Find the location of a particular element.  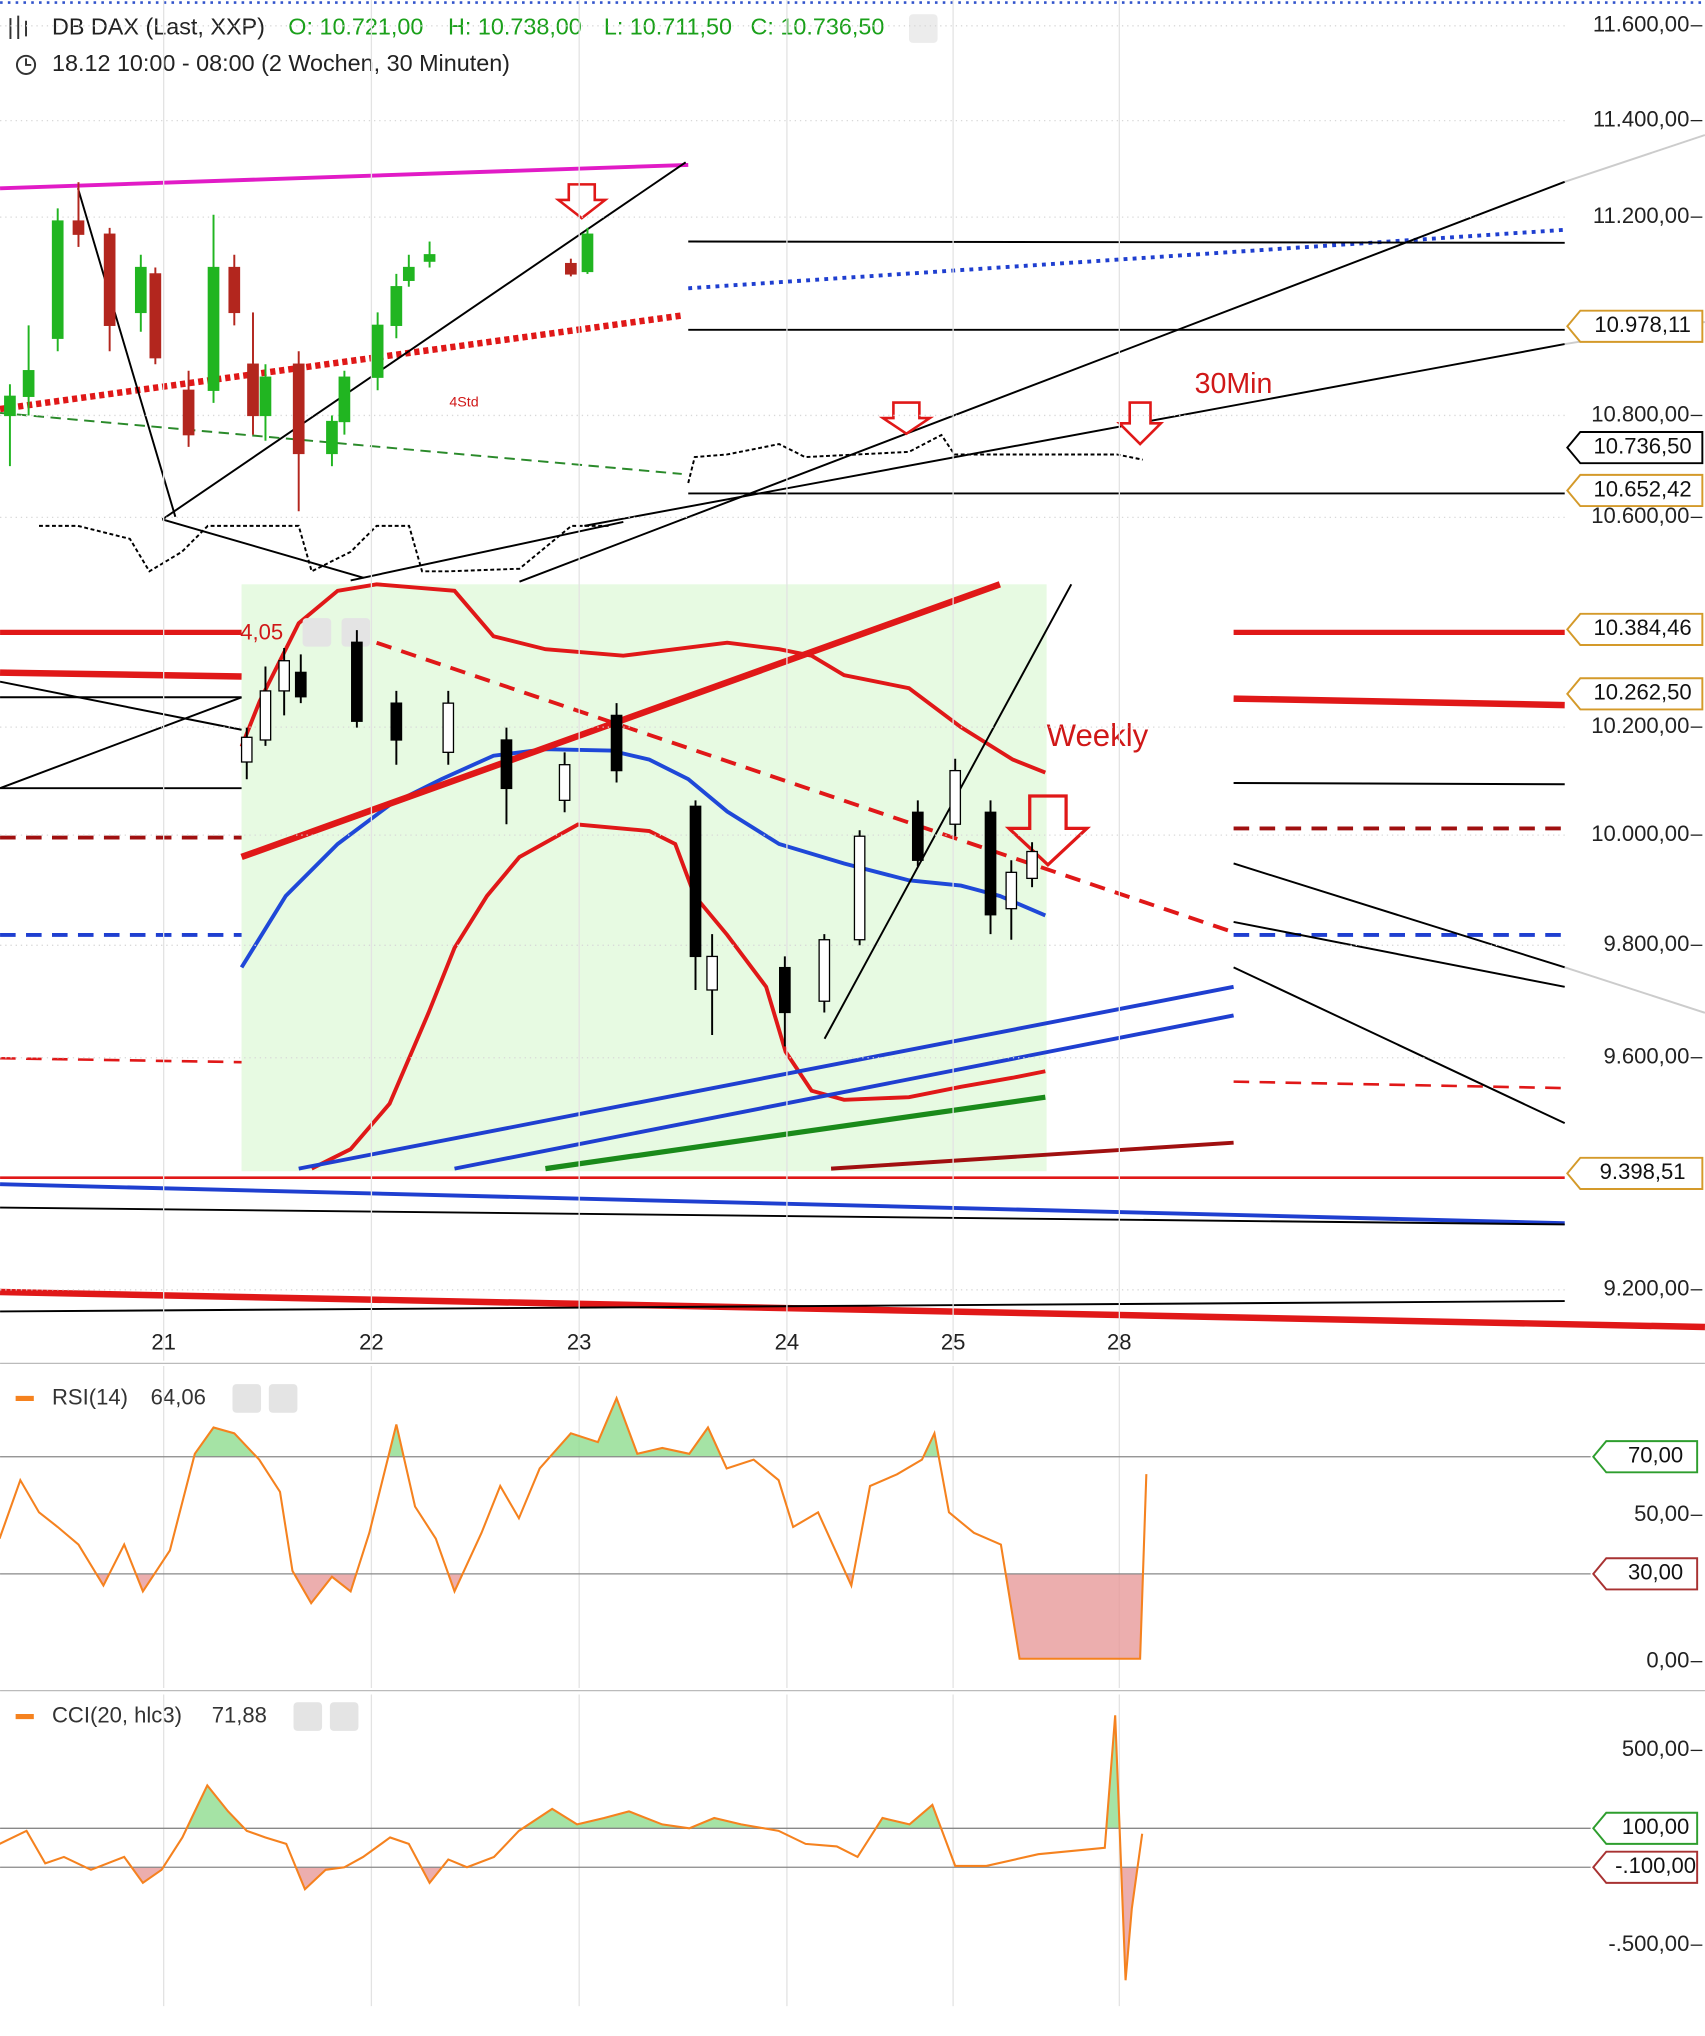

level-tag-label: -.100,00 is located at coordinates (1655, 1865).